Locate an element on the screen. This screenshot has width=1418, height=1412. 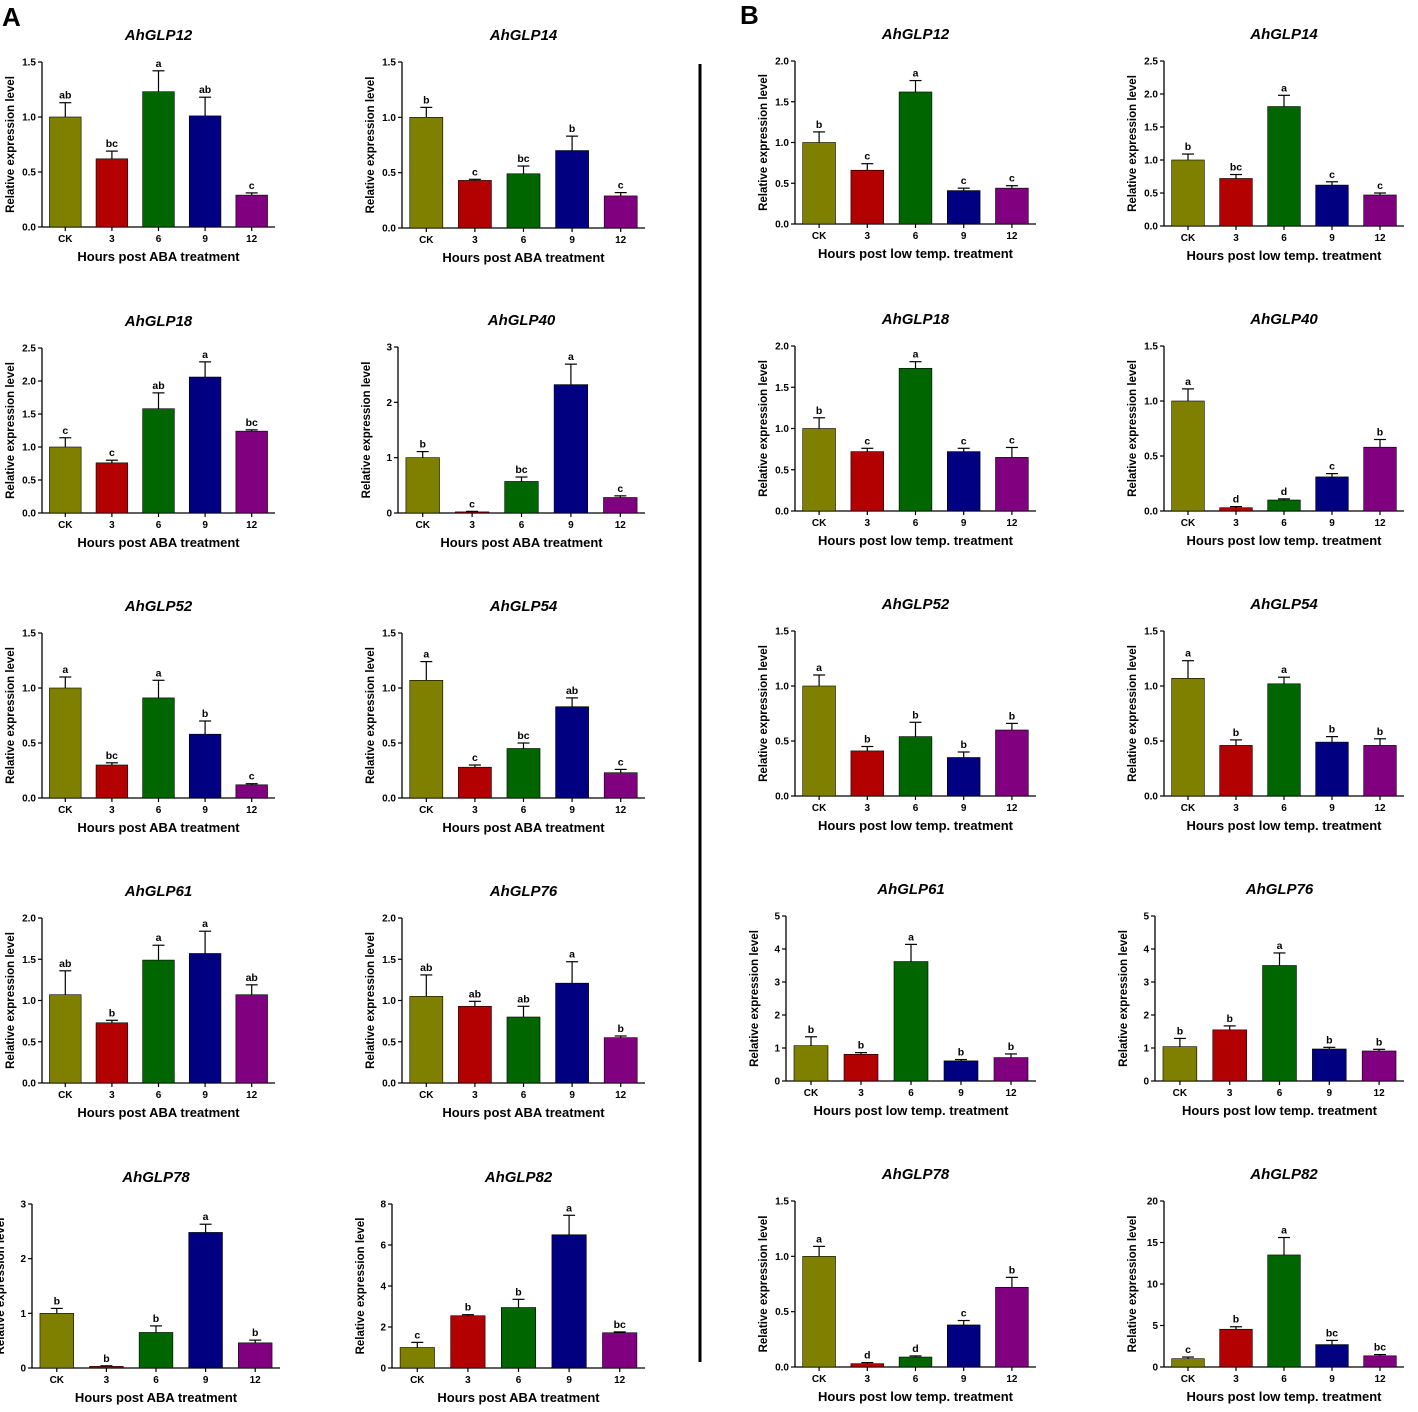
chart-title: AhGLP76 is located at coordinates (1279, 889).